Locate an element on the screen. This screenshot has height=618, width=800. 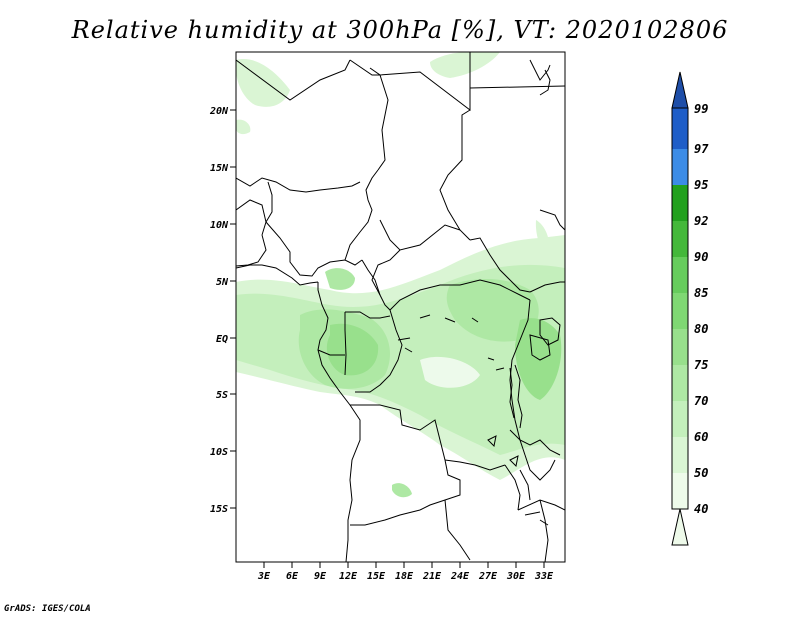
colorbar-label: 50 is located at coordinates (701, 473).